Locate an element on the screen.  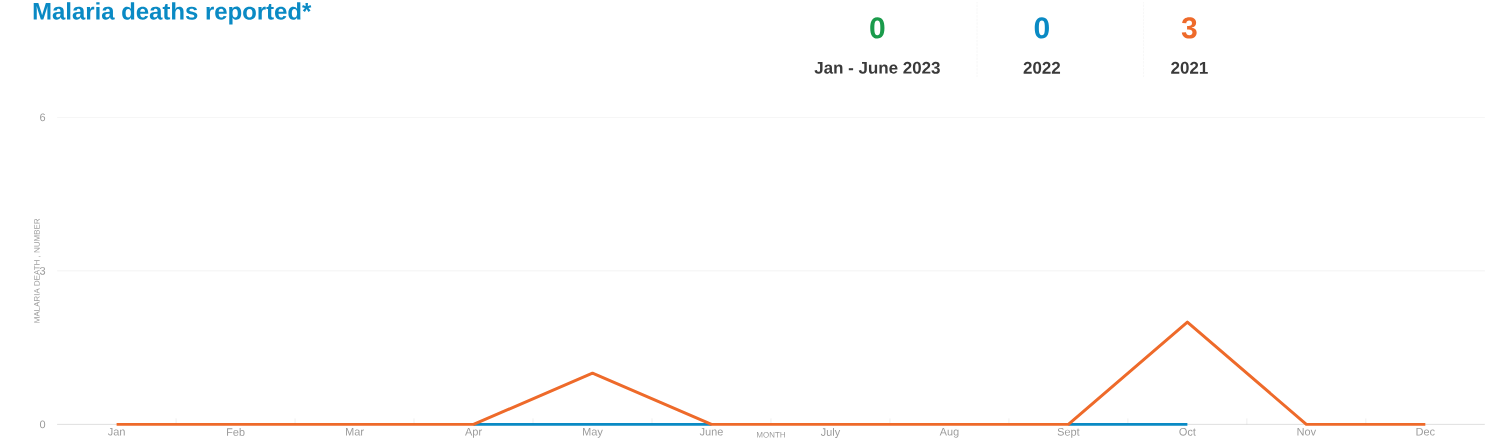
x-tick-label: Aug is located at coordinates (949, 432).